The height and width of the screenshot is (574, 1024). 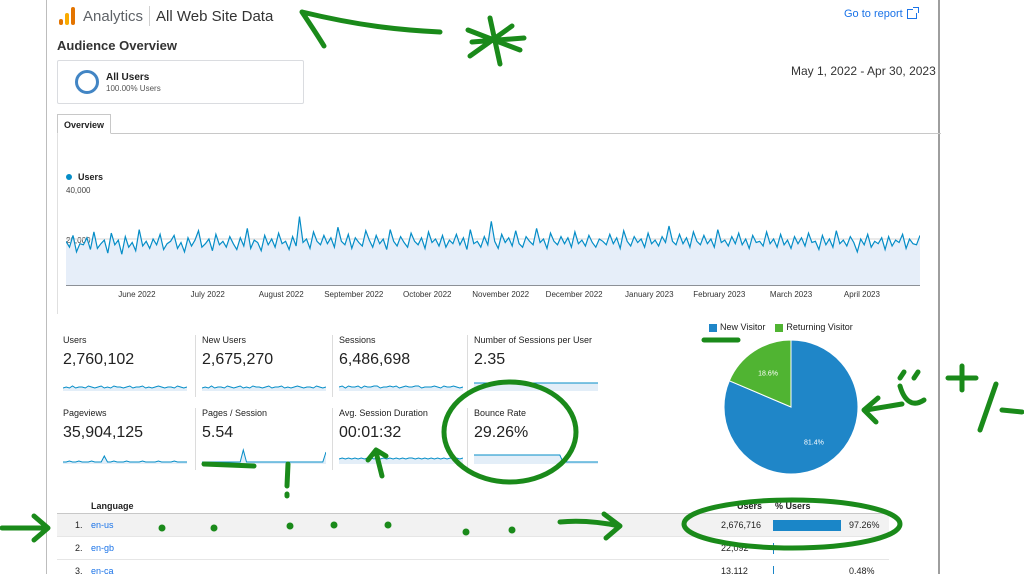 I want to click on pie-legend-label: New Visitor, so click(x=743, y=327).